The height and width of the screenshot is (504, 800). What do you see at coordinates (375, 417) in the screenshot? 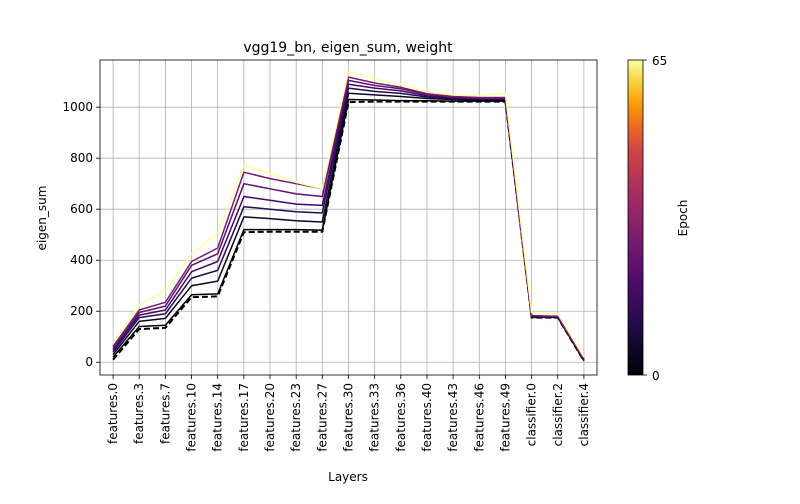
I see `x-tick-label: features.33` at bounding box center [375, 417].